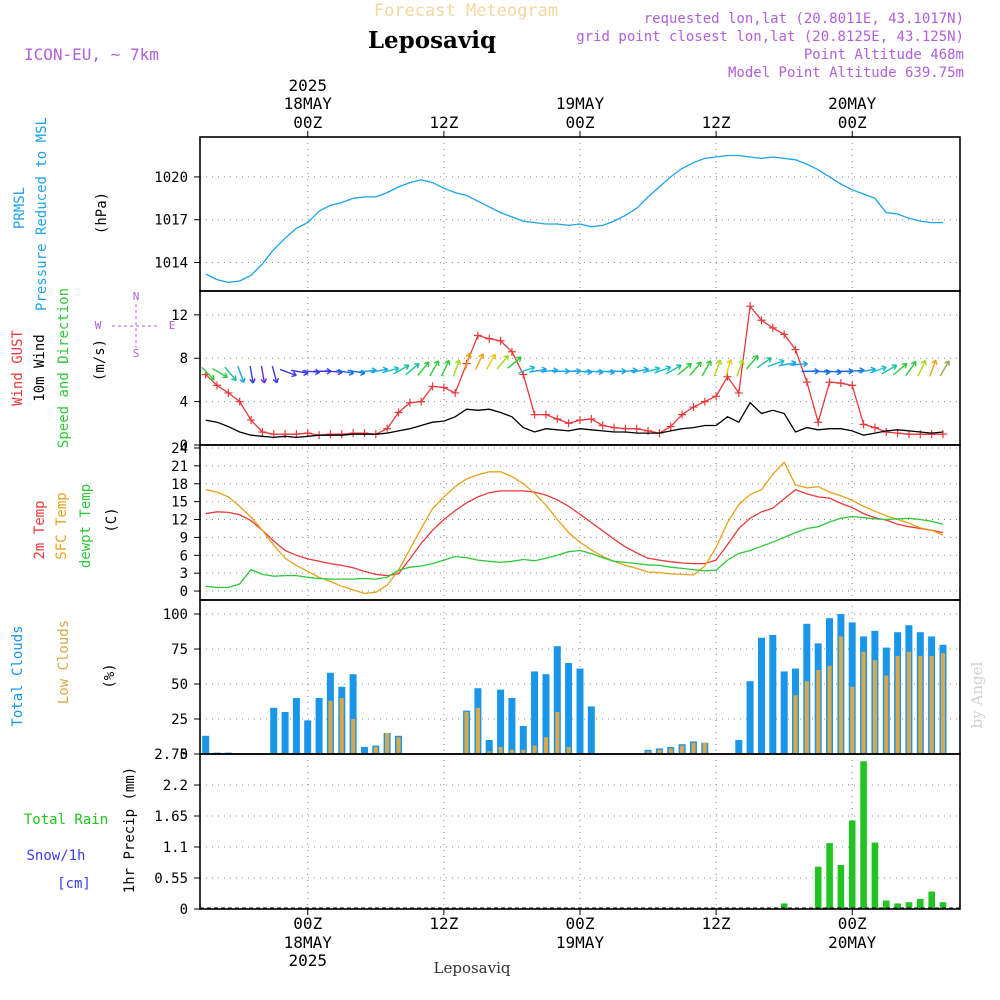 The width and height of the screenshot is (1000, 1000). I want to click on wind-unit: (m/s), so click(100, 360).